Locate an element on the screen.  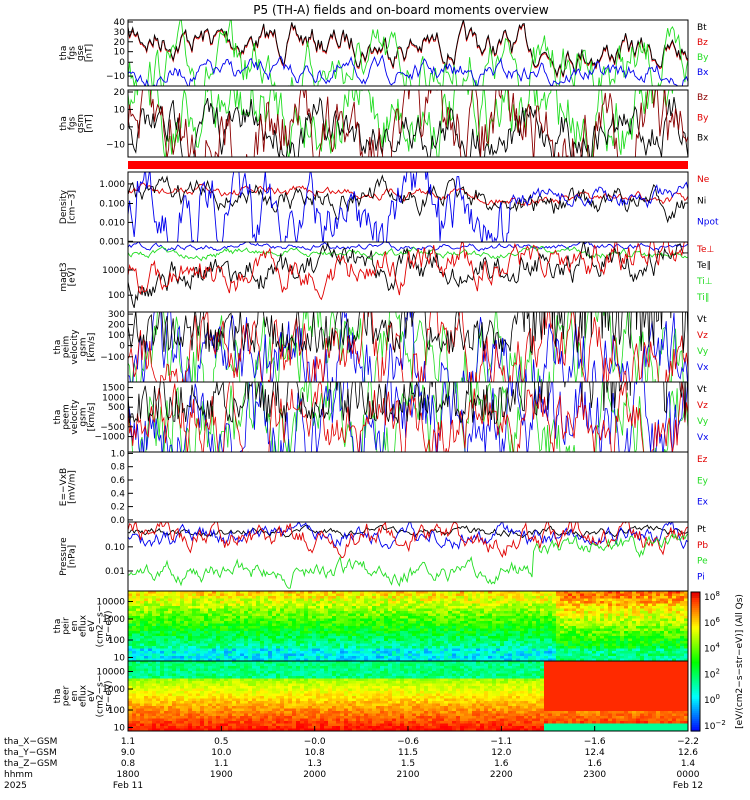
trace-pb is located at coordinates (408, 540).